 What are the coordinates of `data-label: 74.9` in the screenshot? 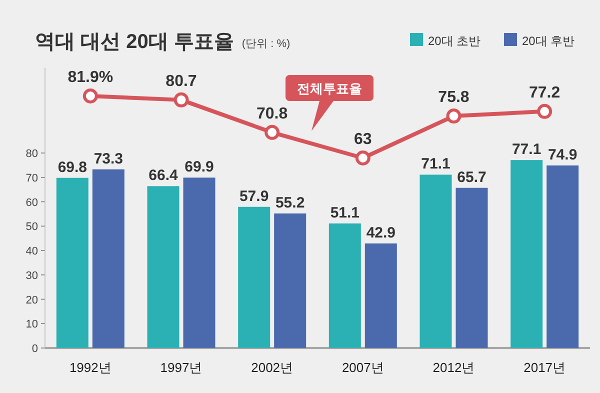 It's located at (563, 155).